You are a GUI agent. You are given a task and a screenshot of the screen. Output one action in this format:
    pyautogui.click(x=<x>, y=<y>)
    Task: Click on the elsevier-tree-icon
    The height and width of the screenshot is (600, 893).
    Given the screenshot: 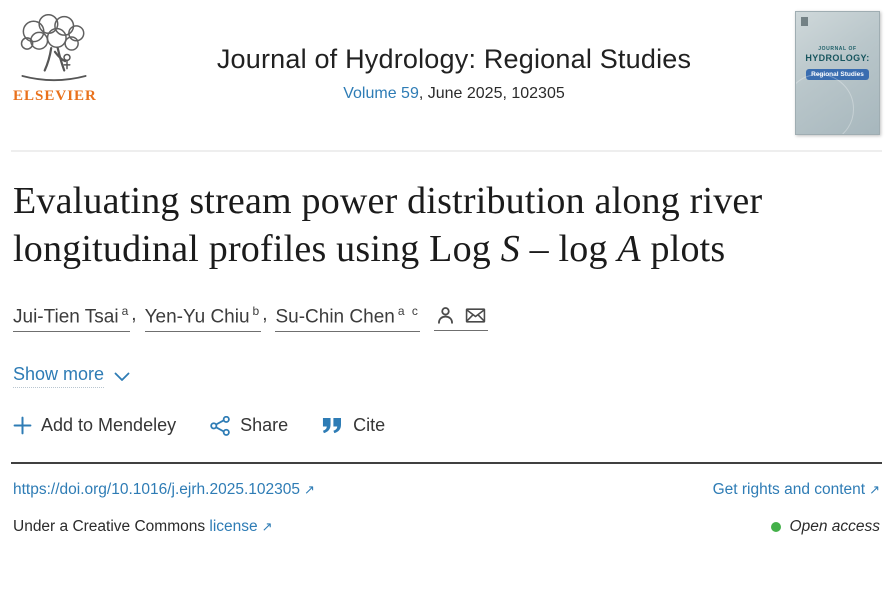 What is the action you would take?
    pyautogui.click(x=63, y=50)
    